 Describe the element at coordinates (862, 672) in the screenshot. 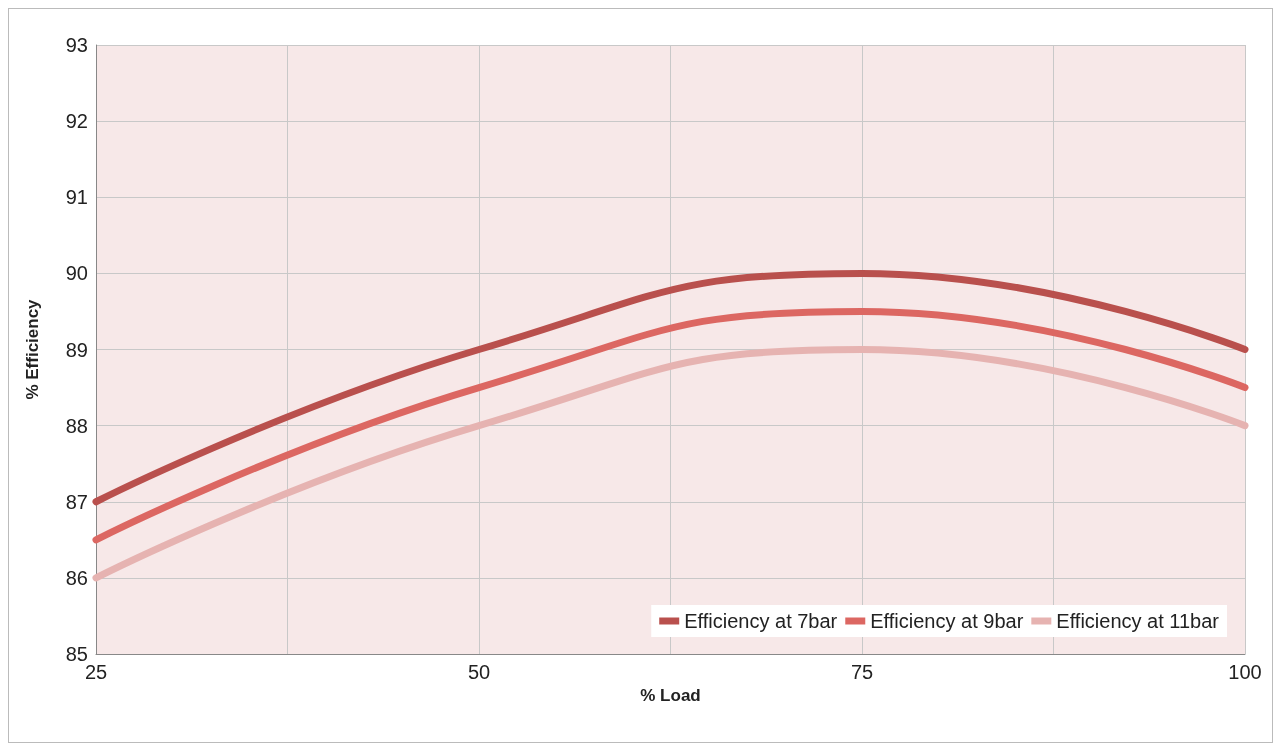

I see `x-tick-label: 75` at that location.